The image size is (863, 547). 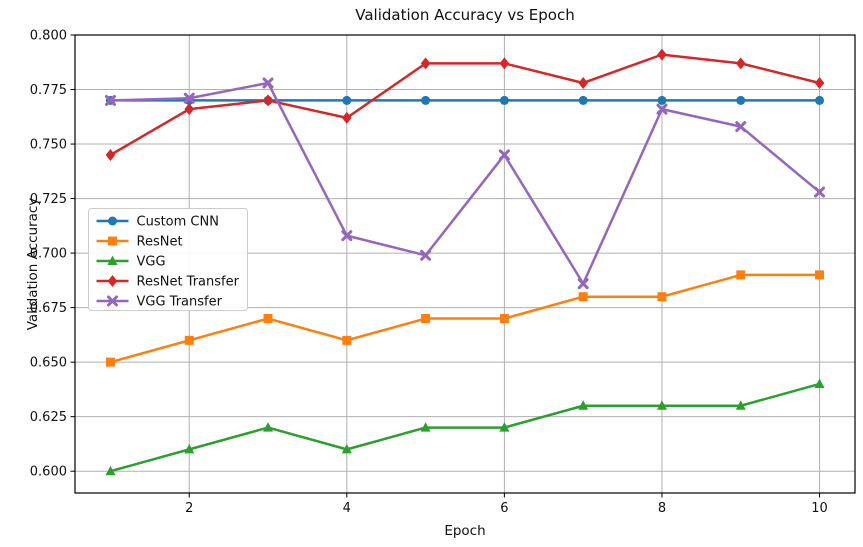 I want to click on legend-label-resnet: ResNet, so click(x=160, y=242).